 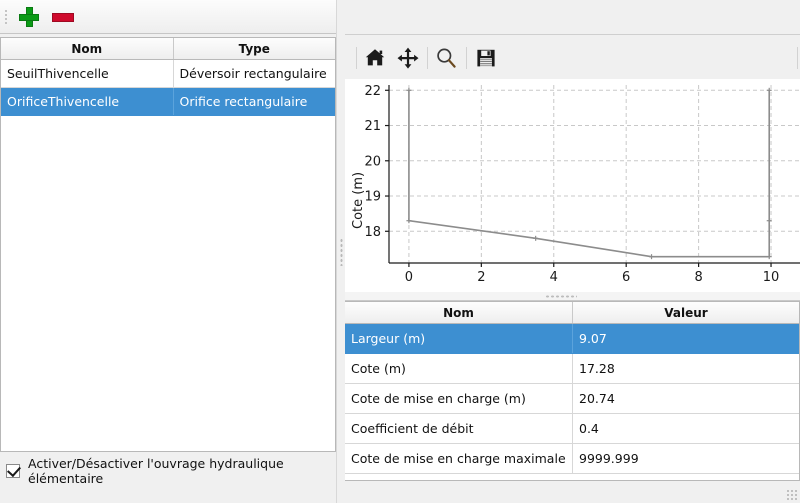 What do you see at coordinates (572, 57) in the screenshot?
I see `chart-toolbar` at bounding box center [572, 57].